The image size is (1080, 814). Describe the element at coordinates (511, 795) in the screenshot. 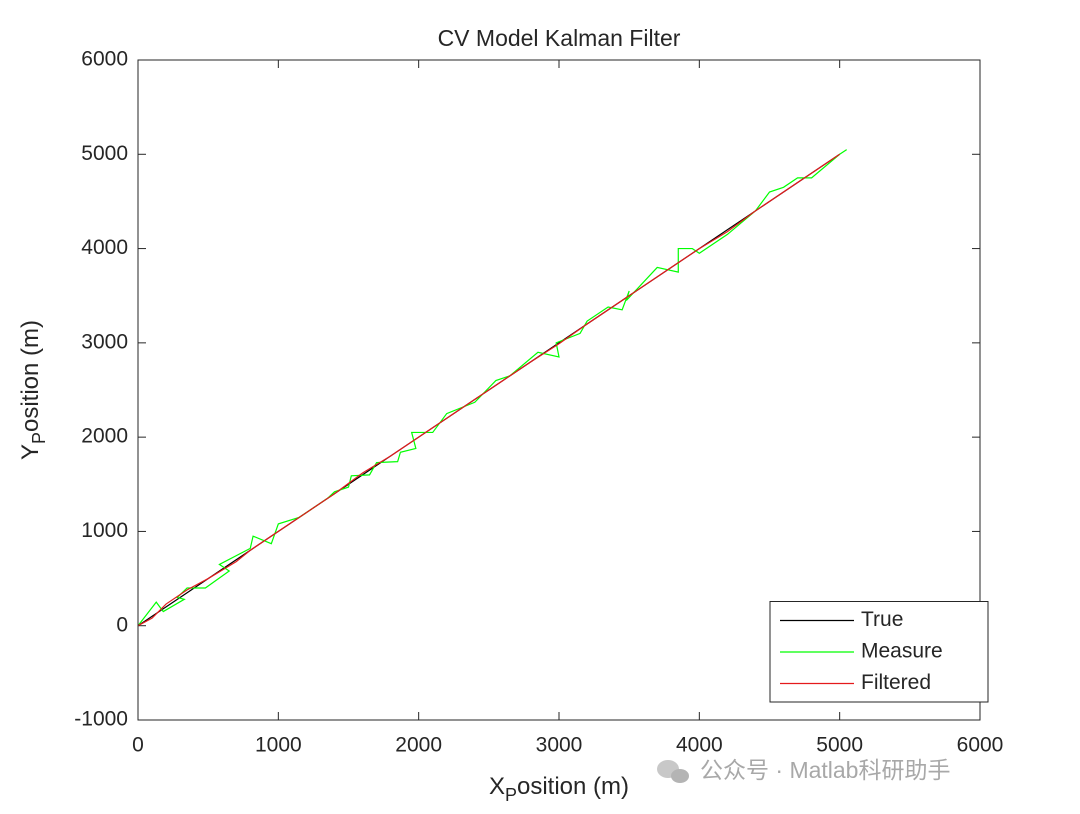

I see `x-label-sub: P` at that location.